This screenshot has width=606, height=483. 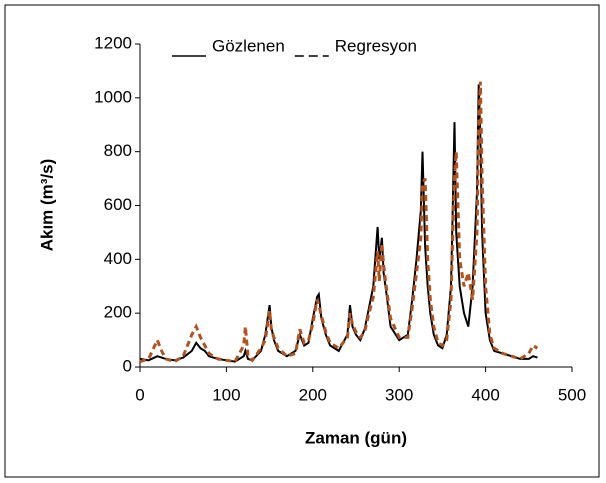 What do you see at coordinates (46, 205) in the screenshot?
I see `y-axis-title: Akım (m³/s)` at bounding box center [46, 205].